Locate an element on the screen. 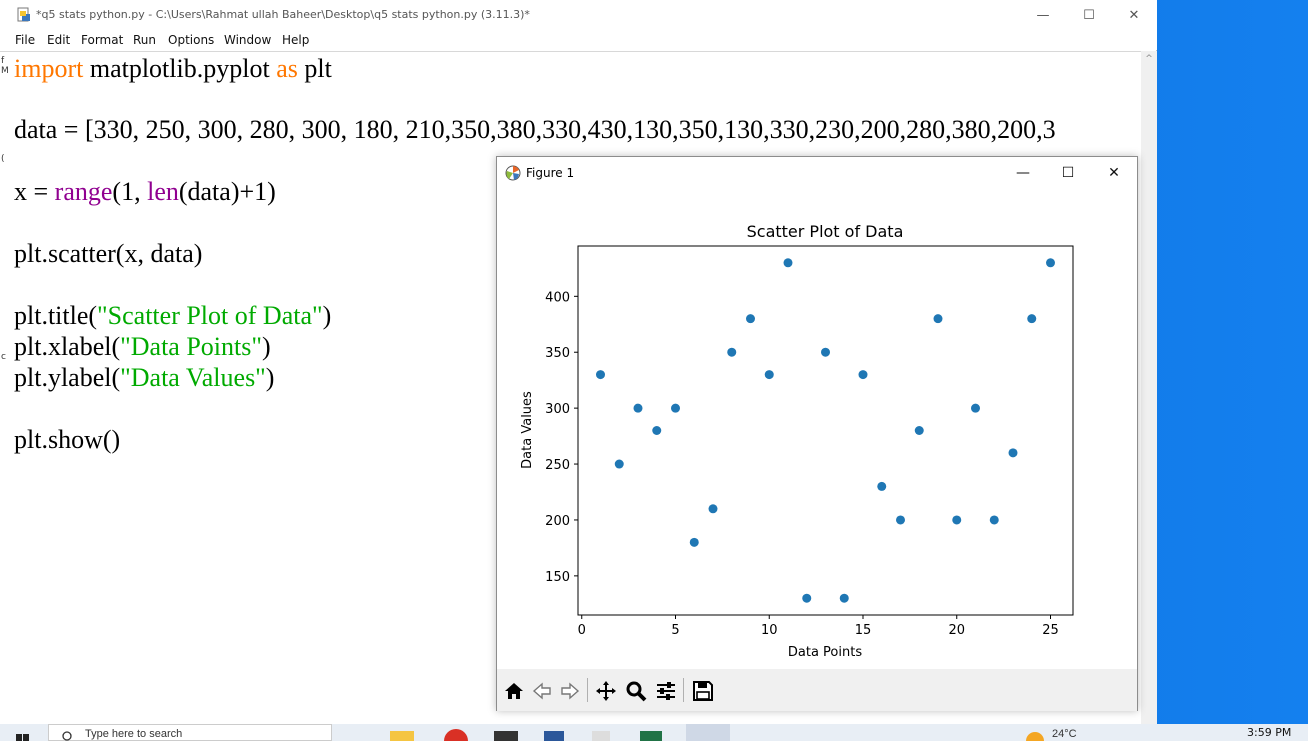 Image resolution: width=1308 pixels, height=741 pixels. menu-file: File is located at coordinates (25, 40).